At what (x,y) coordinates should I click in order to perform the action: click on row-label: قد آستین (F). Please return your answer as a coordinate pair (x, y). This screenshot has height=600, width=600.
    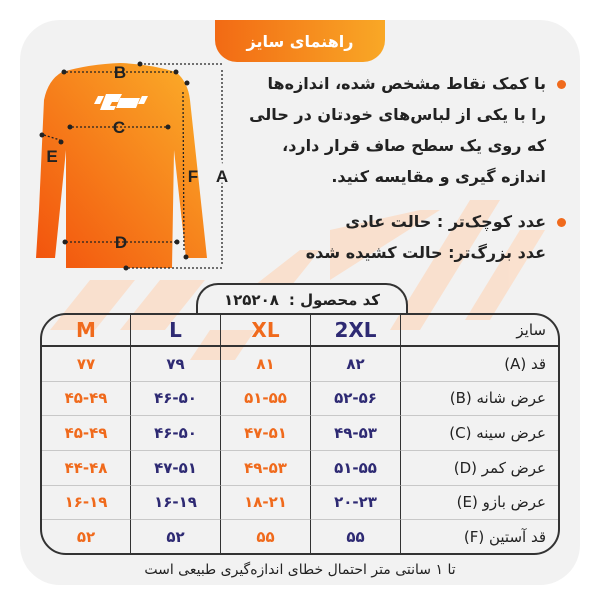
    Looking at the image, I should click on (479, 536).